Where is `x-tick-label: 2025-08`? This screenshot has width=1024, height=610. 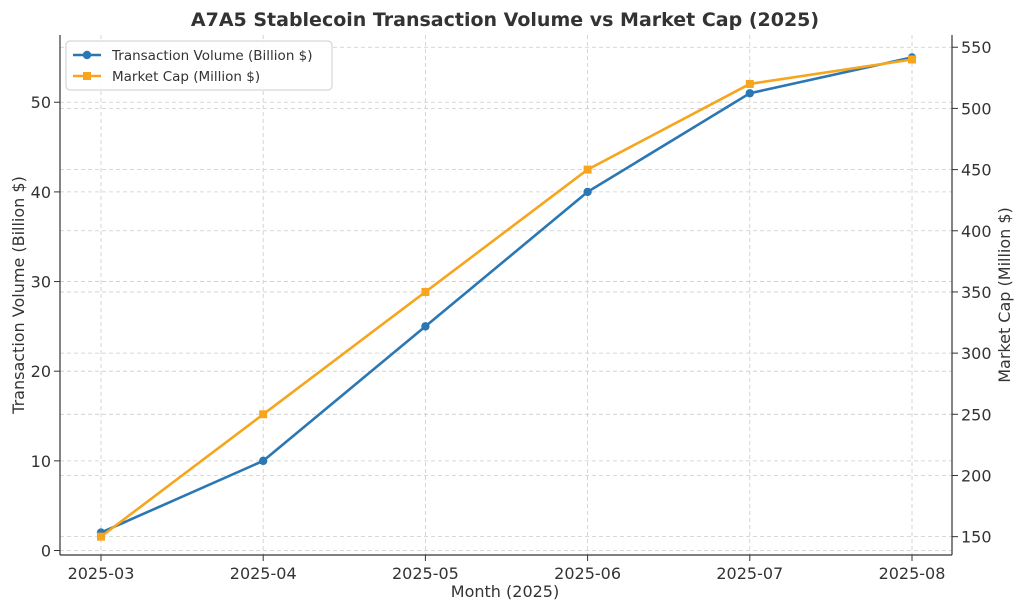 x-tick-label: 2025-08 is located at coordinates (912, 573).